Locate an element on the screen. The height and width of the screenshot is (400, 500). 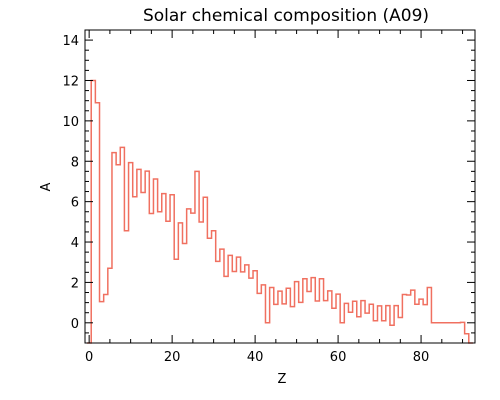
x-tick-label: 80 is located at coordinates (421, 357).